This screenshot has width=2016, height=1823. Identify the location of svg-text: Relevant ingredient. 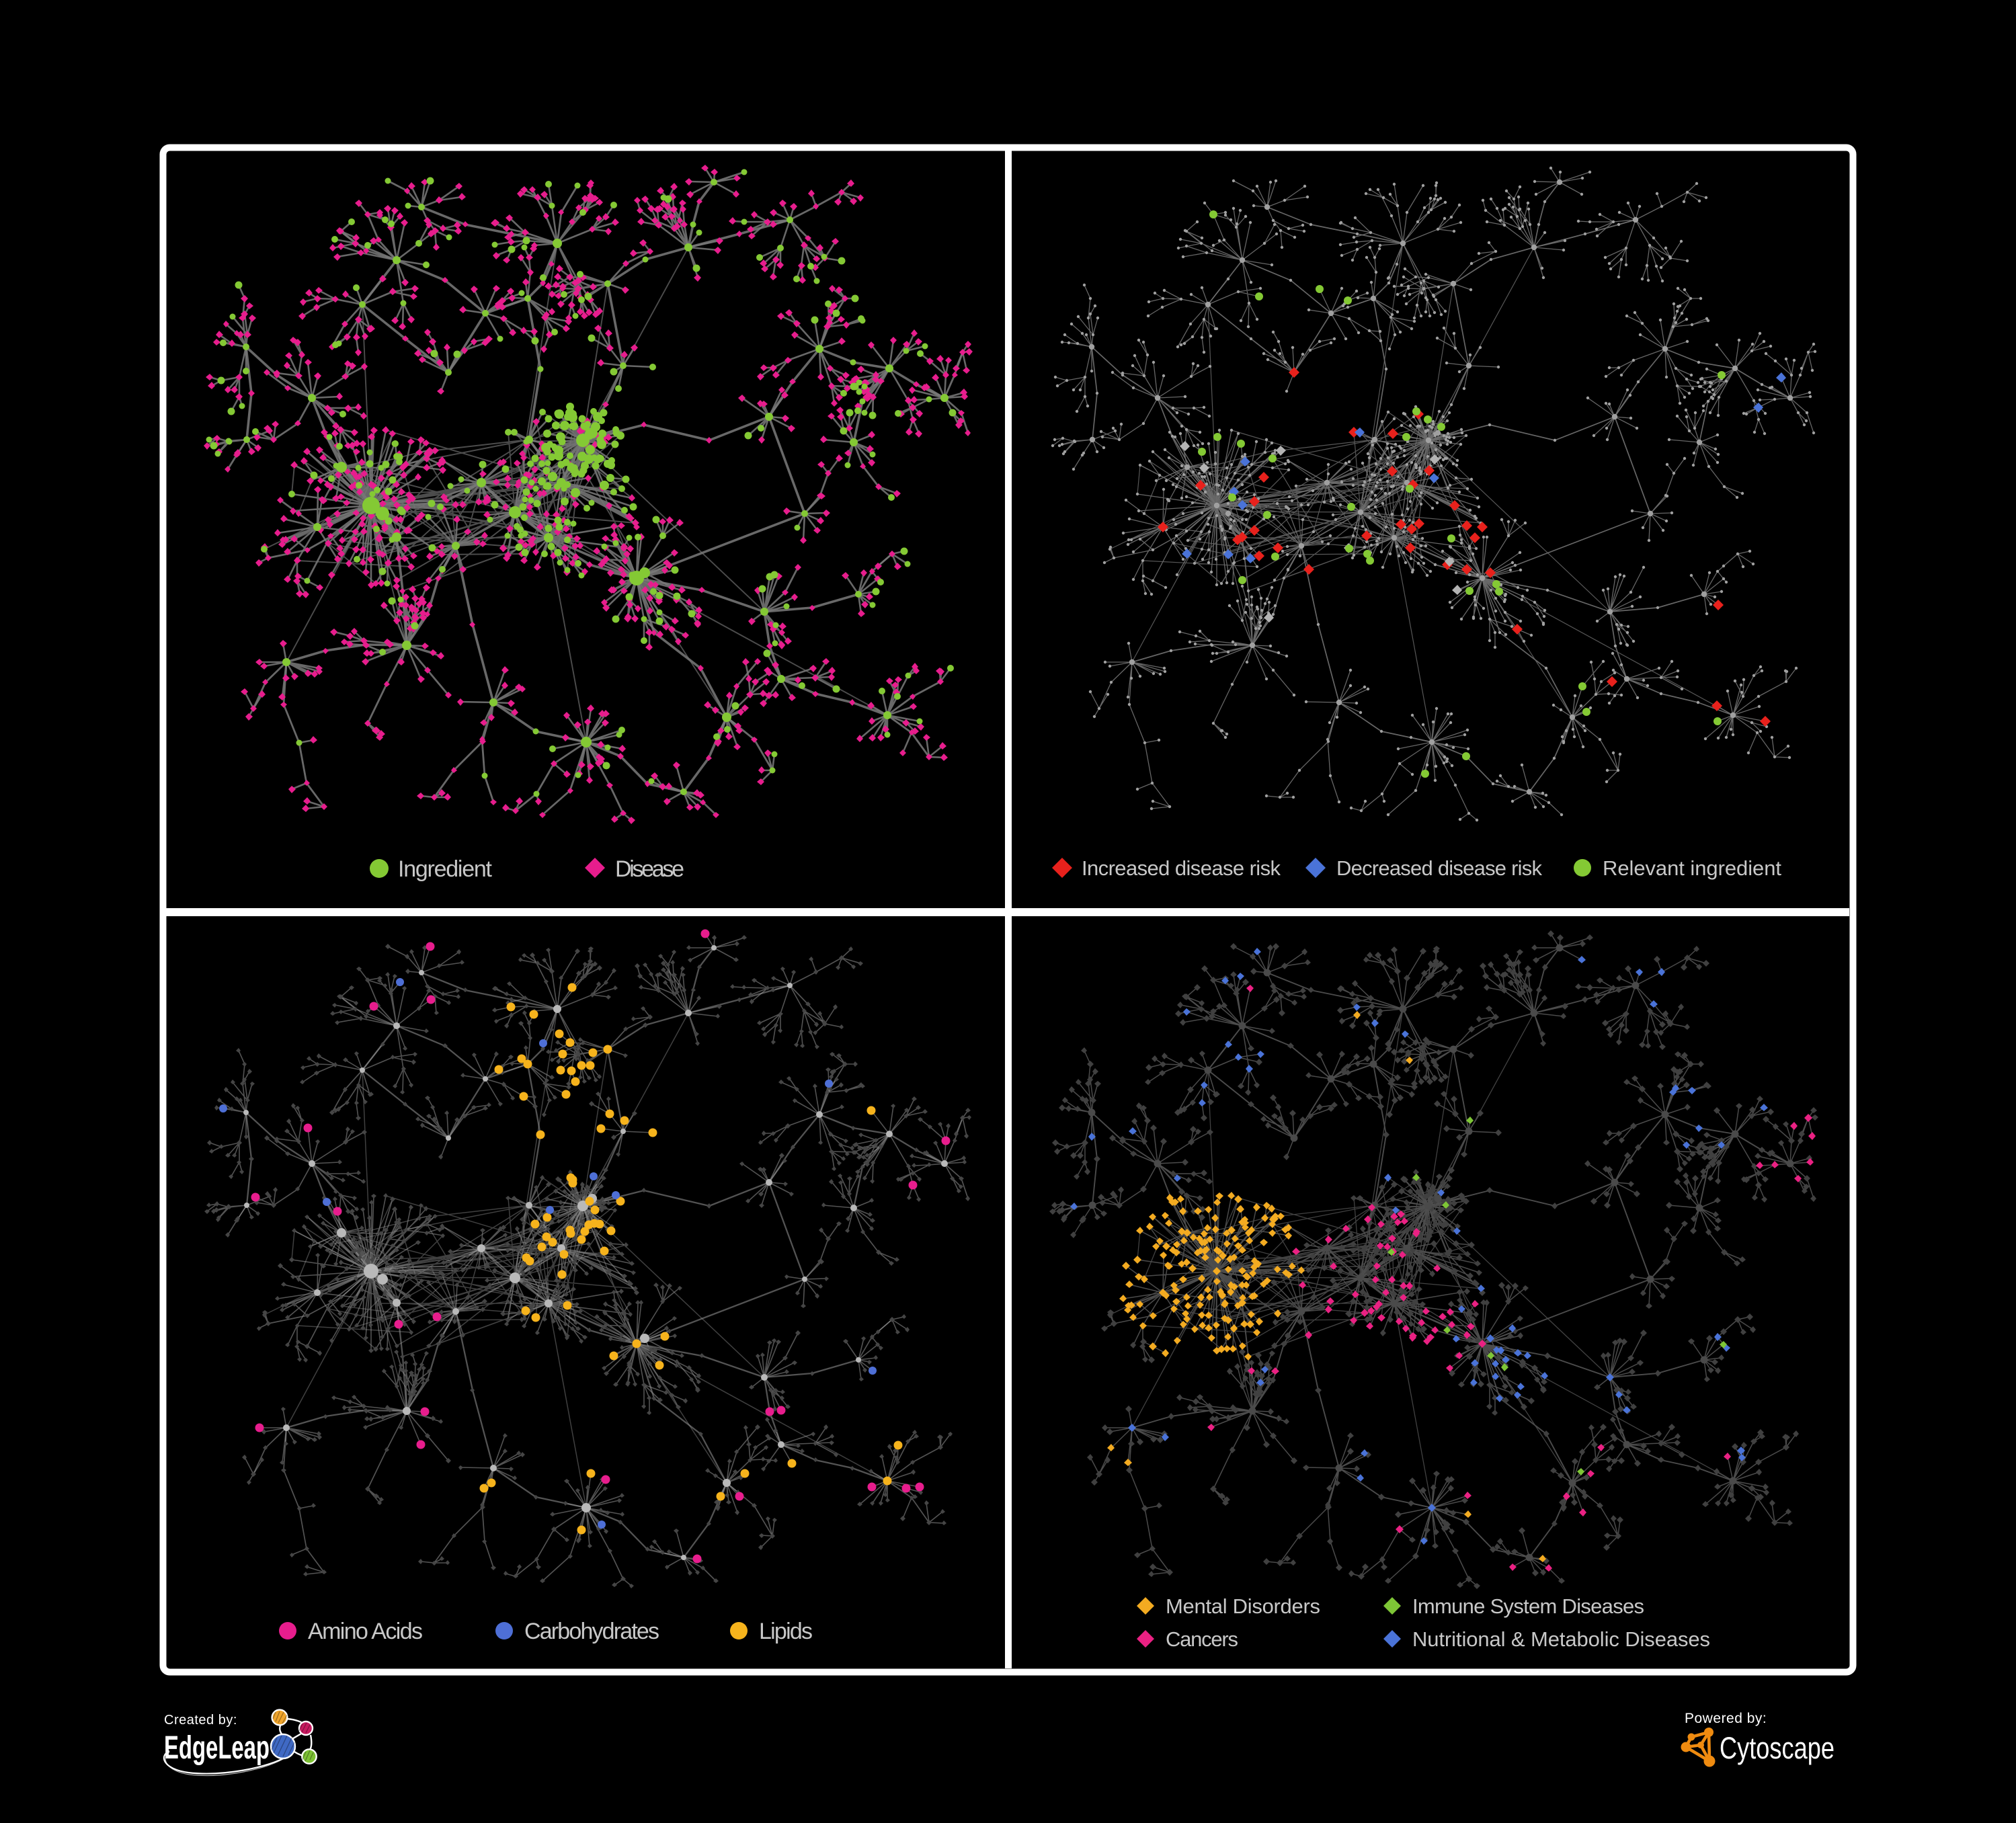
(1692, 868).